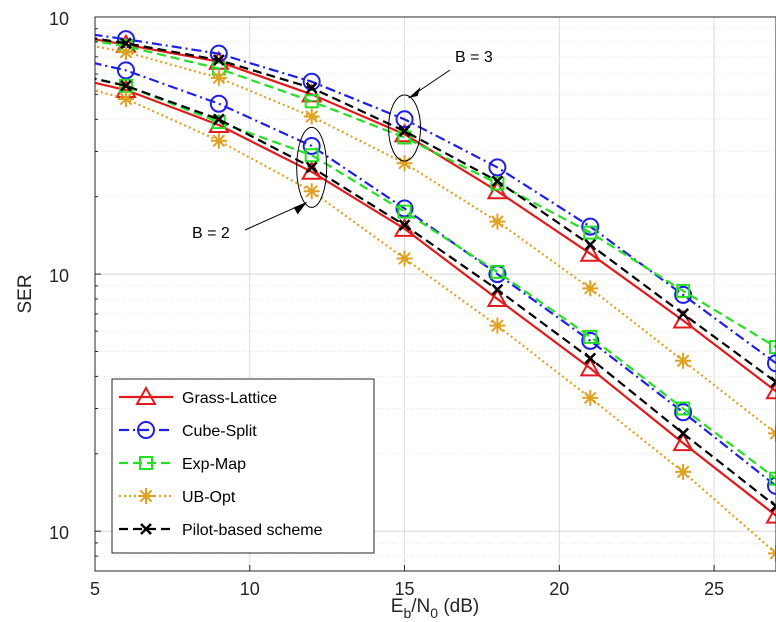 The height and width of the screenshot is (622, 776). What do you see at coordinates (435, 608) in the screenshot?
I see `x-axis-label: Eb/N0 (dB)` at bounding box center [435, 608].